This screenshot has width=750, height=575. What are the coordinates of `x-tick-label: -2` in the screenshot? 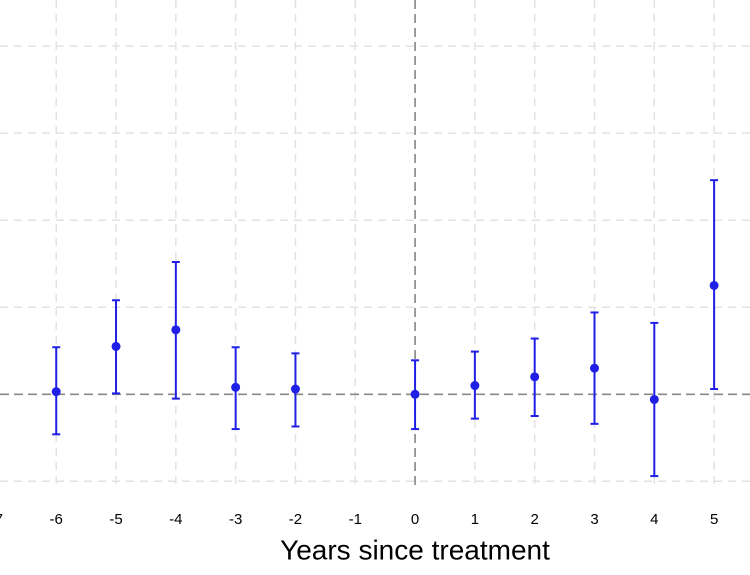 It's located at (295, 519).